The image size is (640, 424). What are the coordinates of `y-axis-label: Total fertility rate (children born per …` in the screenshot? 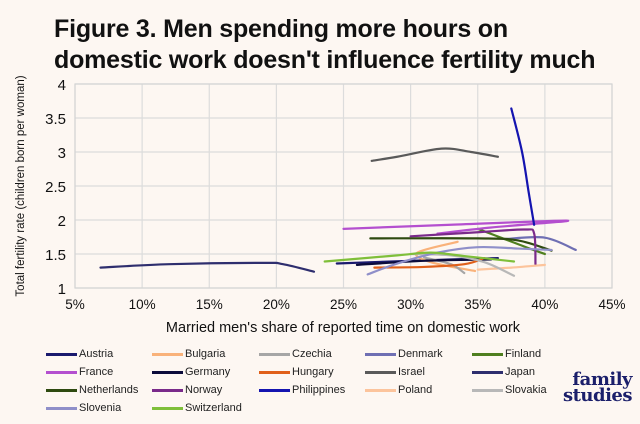 It's located at (21, 185).